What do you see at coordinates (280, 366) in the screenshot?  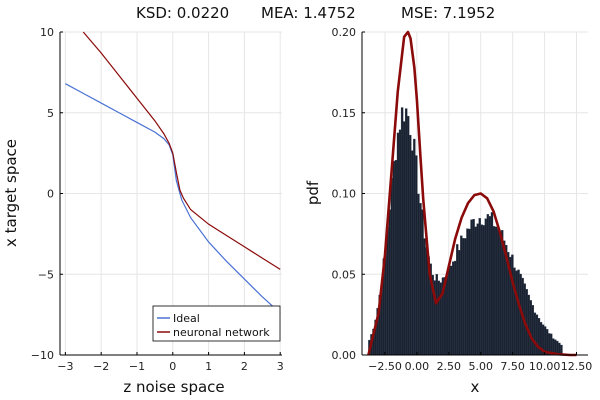 I see `left-x-tick-label: 3` at bounding box center [280, 366].